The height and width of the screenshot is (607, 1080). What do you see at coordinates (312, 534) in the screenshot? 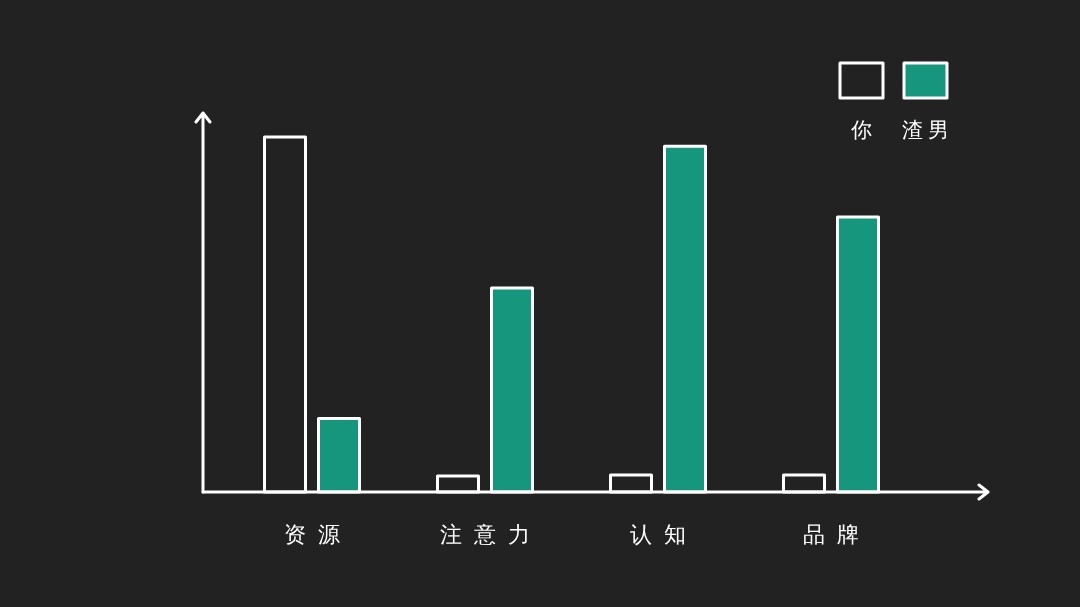
I see `x-tick-label: 资源` at bounding box center [312, 534].